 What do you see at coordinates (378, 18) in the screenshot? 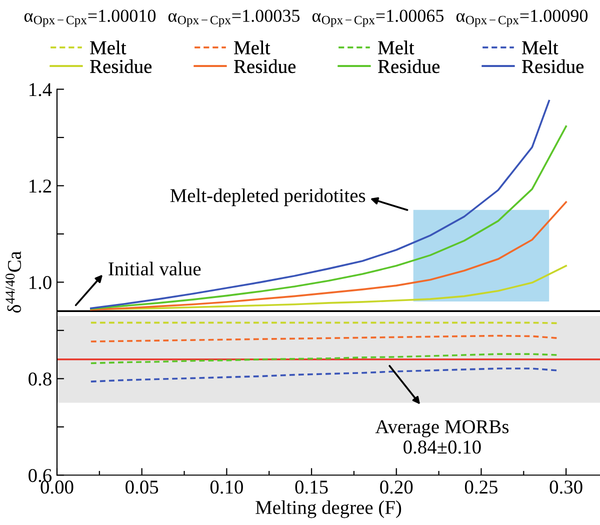
I see `text: α$_{Opx−Cpx}$=1.00065` at bounding box center [378, 18].